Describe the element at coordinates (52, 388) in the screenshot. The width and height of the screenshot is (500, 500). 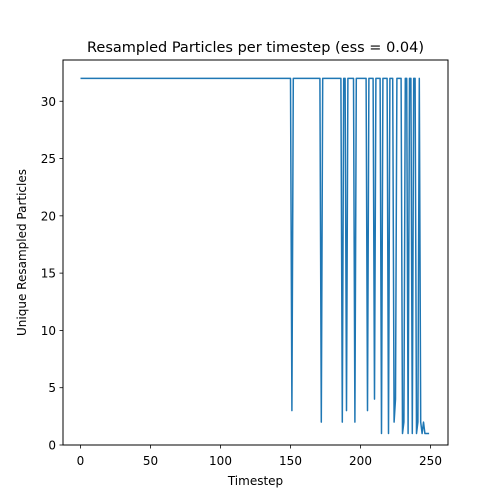
I see `y-tick-label: 5` at that location.